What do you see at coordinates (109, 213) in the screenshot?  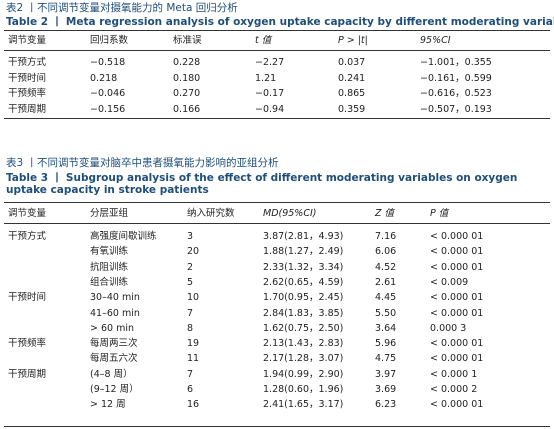 I see `column-header: 分层亚组` at bounding box center [109, 213].